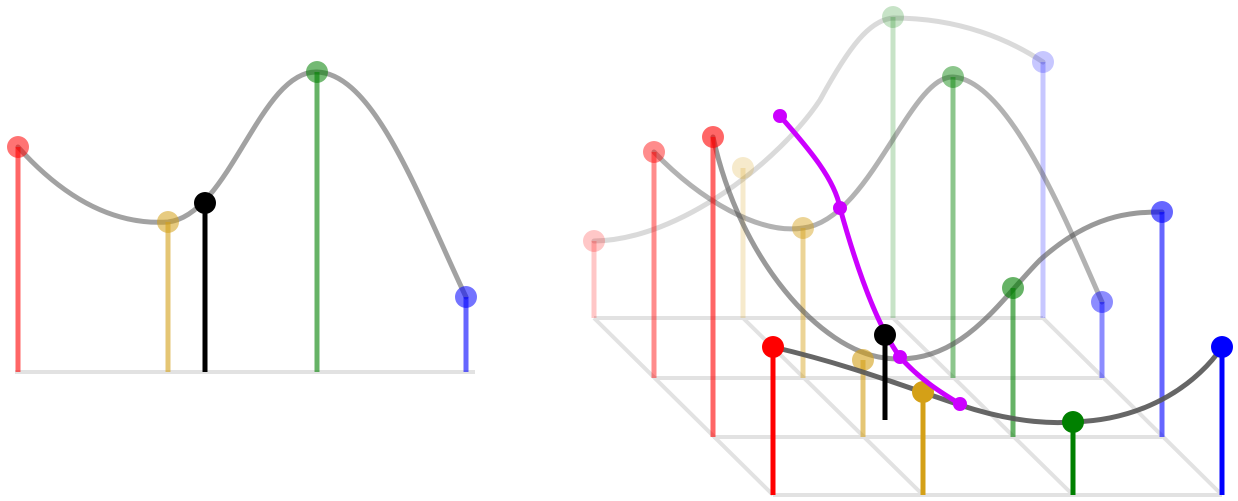  Describe the element at coordinates (1102, 302) in the screenshot. I see `control-point-row2-blue` at that location.